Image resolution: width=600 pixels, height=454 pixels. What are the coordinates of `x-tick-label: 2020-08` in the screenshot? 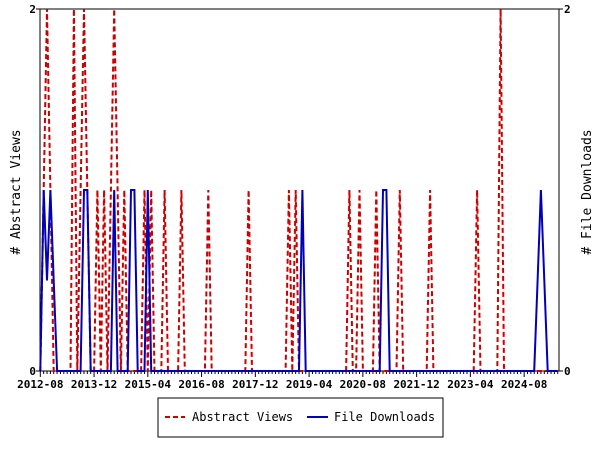 It's located at (363, 384).